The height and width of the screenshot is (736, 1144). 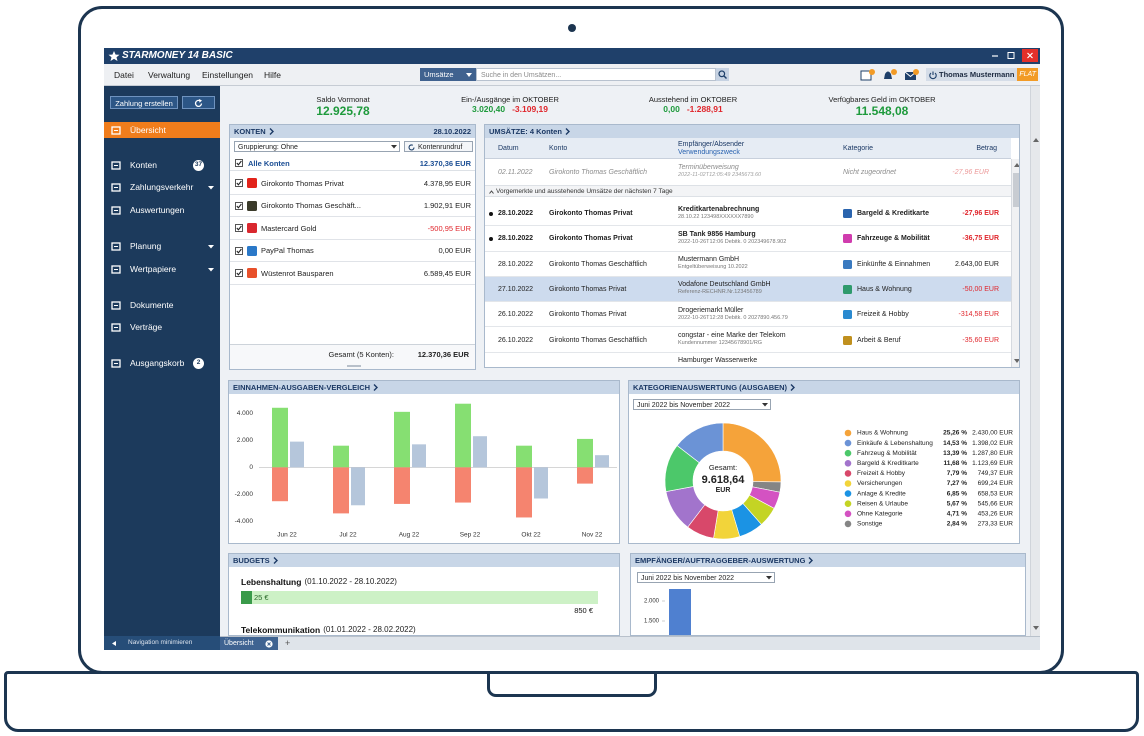 I want to click on checkbox, so click(x=239, y=250).